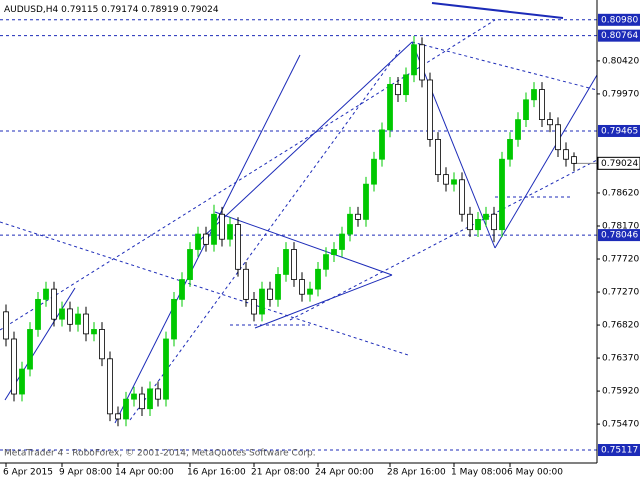 The image size is (640, 480). Describe the element at coordinates (216, 473) in the screenshot. I see `x-tick-label: 16 Apr 16:00` at that location.